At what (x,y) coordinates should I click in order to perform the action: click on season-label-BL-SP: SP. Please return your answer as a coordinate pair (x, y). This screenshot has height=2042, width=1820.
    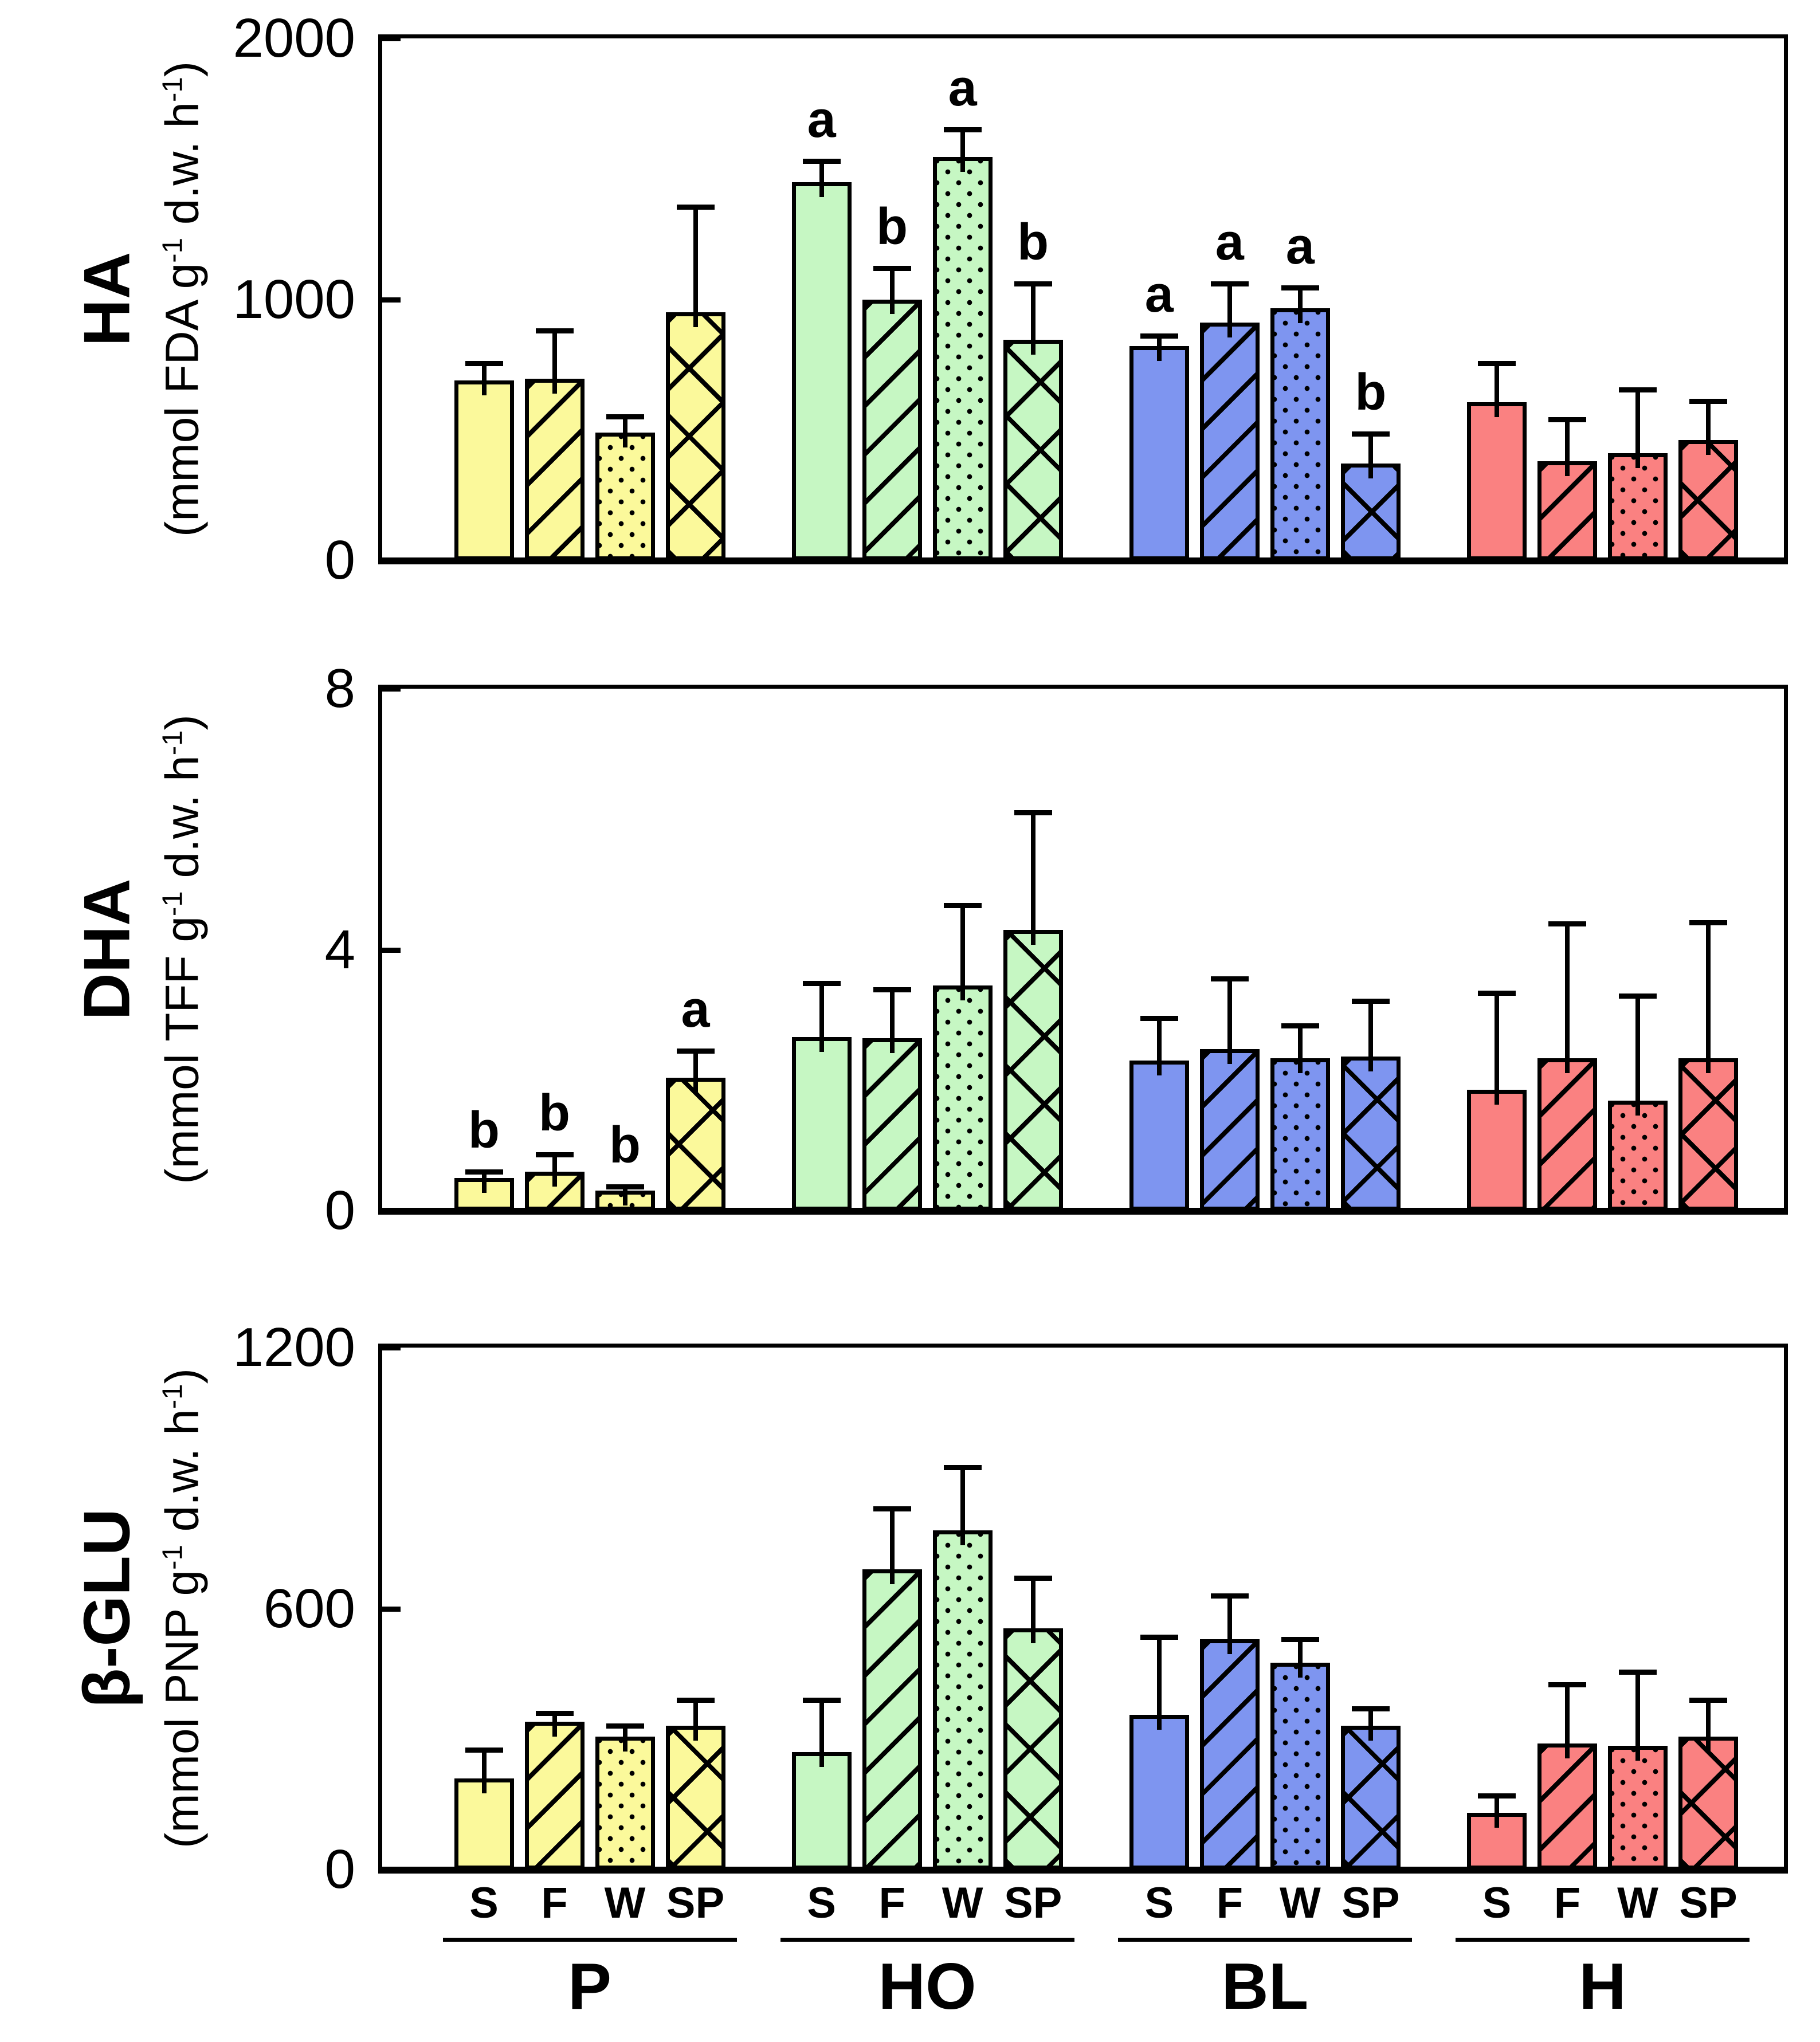
    Looking at the image, I should click on (1371, 1903).